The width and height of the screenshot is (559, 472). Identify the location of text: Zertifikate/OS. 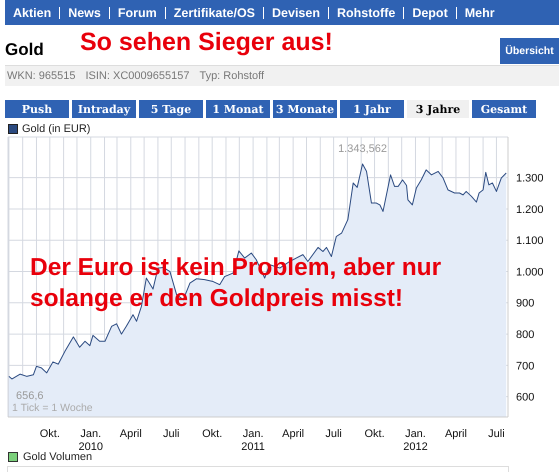
(214, 13).